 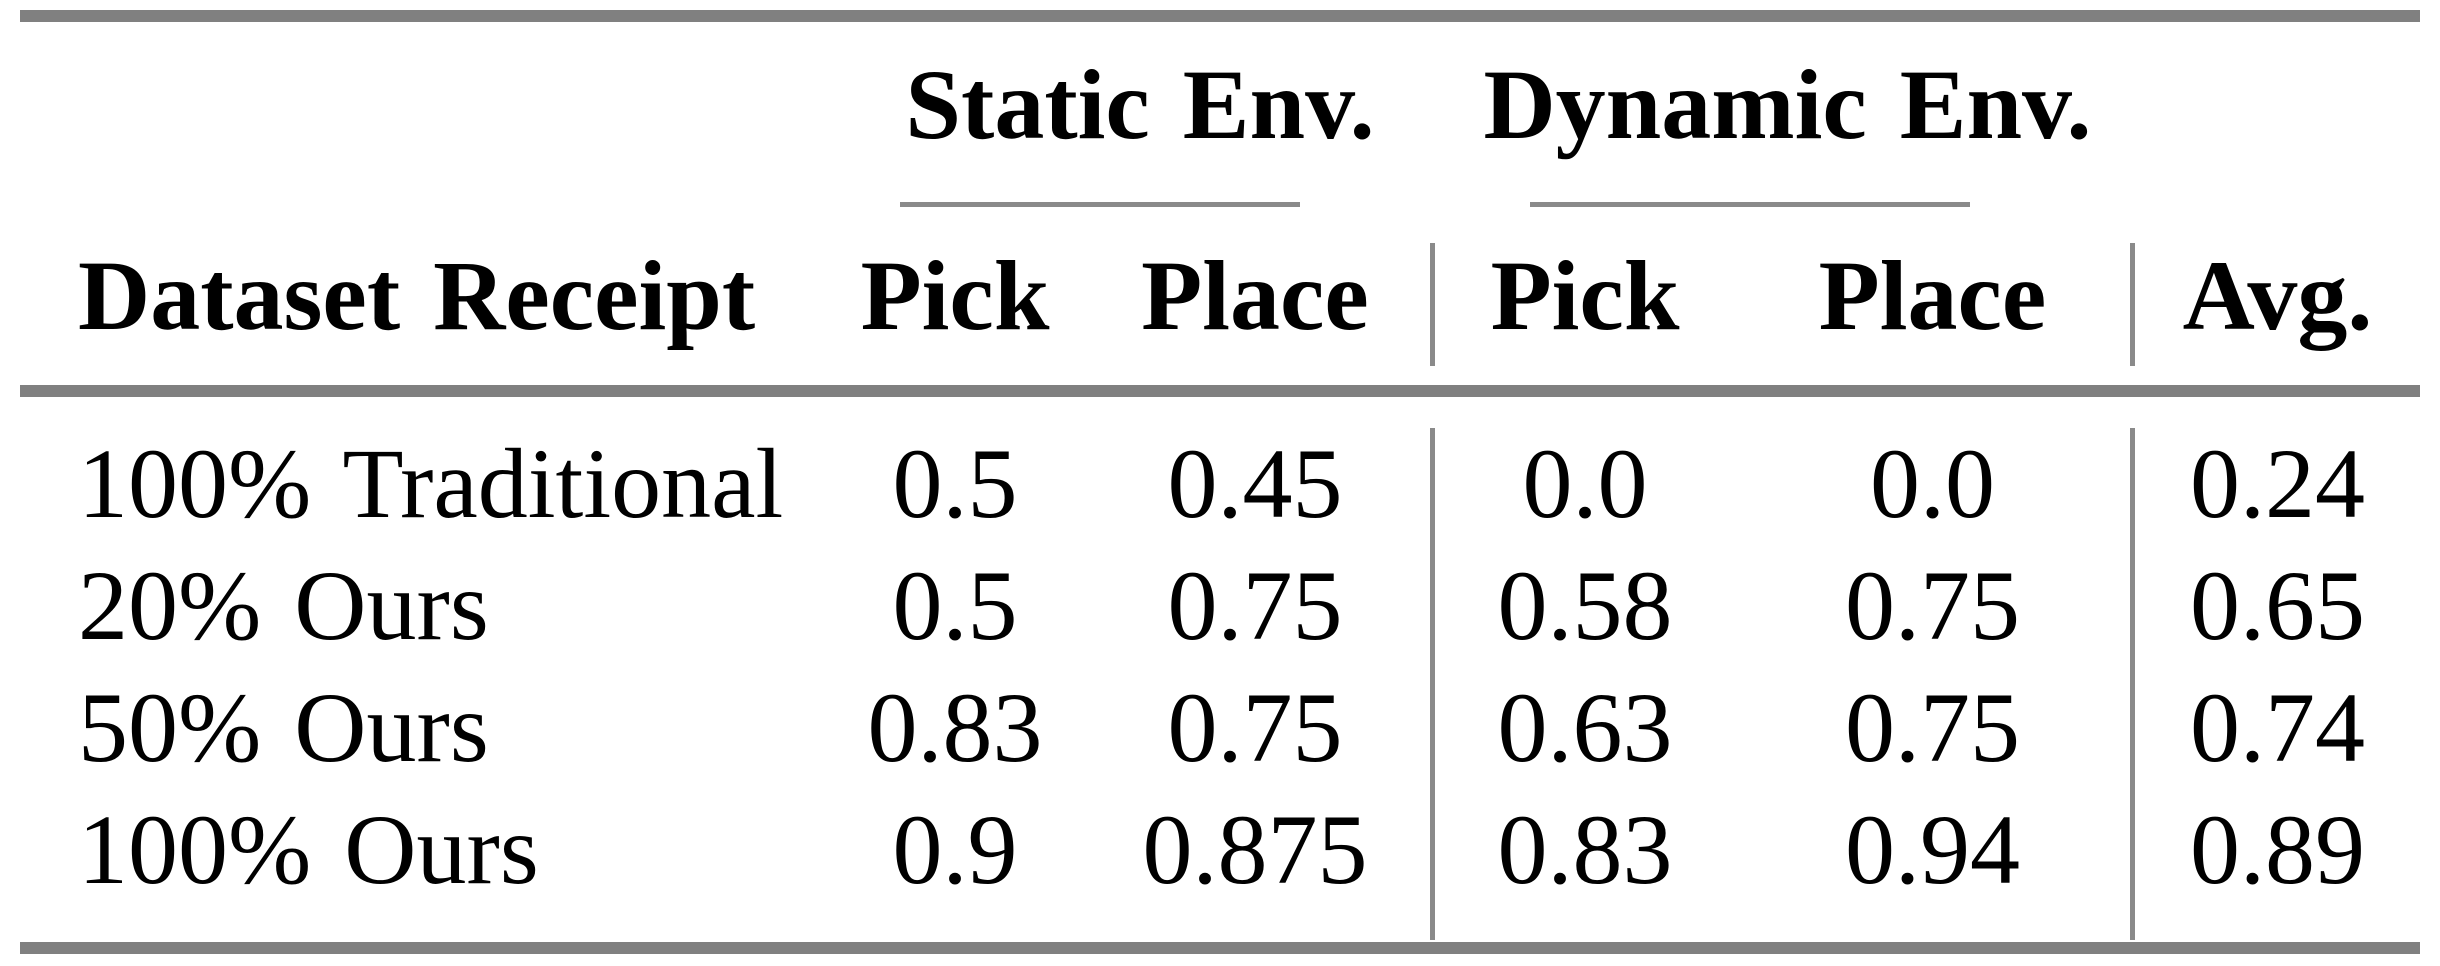 I want to click on row-label: 100% Ours, so click(x=308, y=849).